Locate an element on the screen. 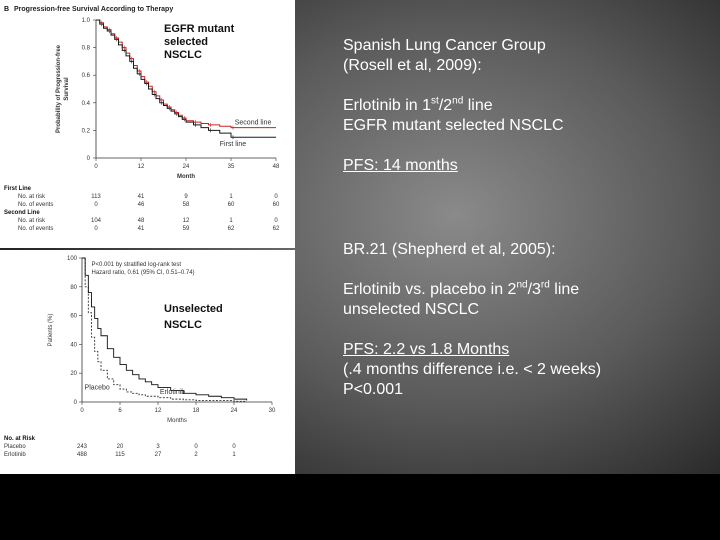 Image resolution: width=720 pixels, height=540 pixels. risk-row-label: Erlotinib is located at coordinates (15, 455).